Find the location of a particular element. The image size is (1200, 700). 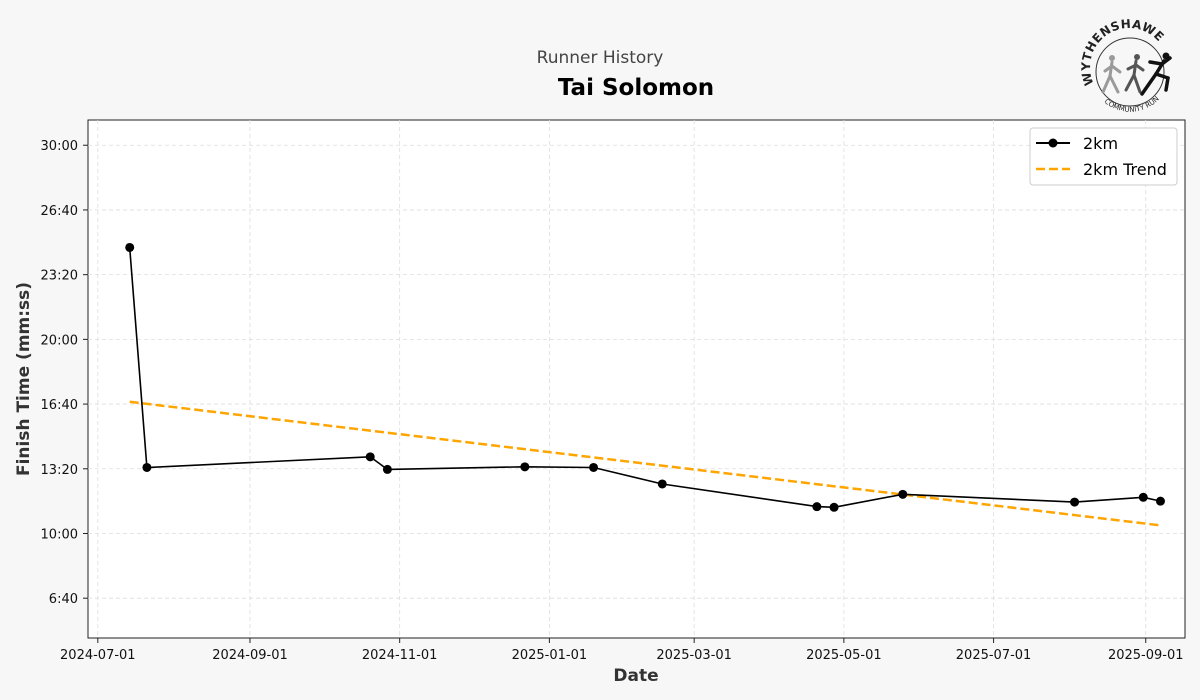

runner-figure-dark-icon is located at coordinates (1156, 74).